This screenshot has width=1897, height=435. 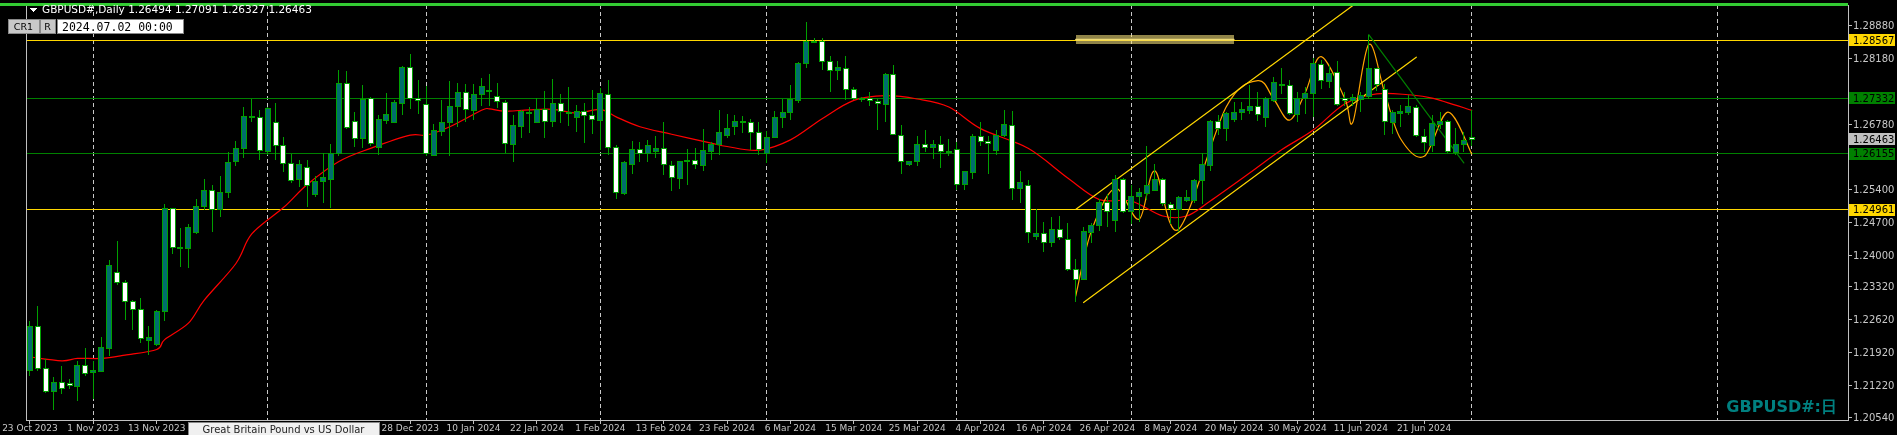 I want to click on x-tick-label: 1 Nov 2023, so click(x=93, y=428).